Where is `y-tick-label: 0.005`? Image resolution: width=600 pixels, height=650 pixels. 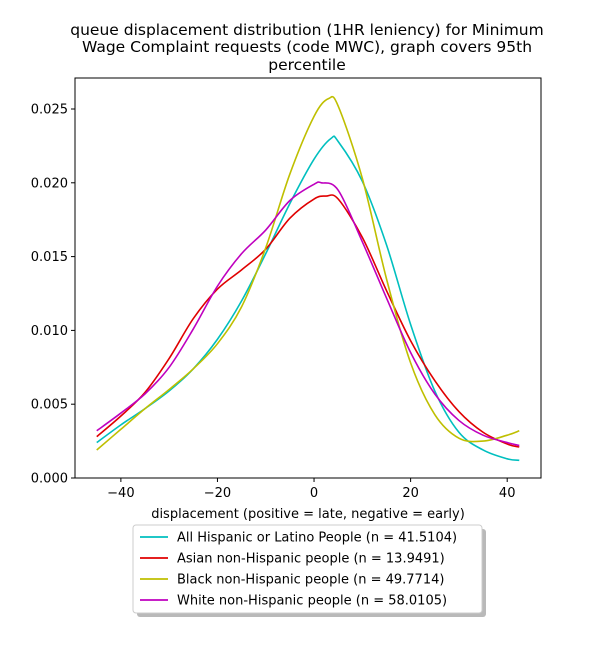
y-tick-label: 0.005 is located at coordinates (49, 405).